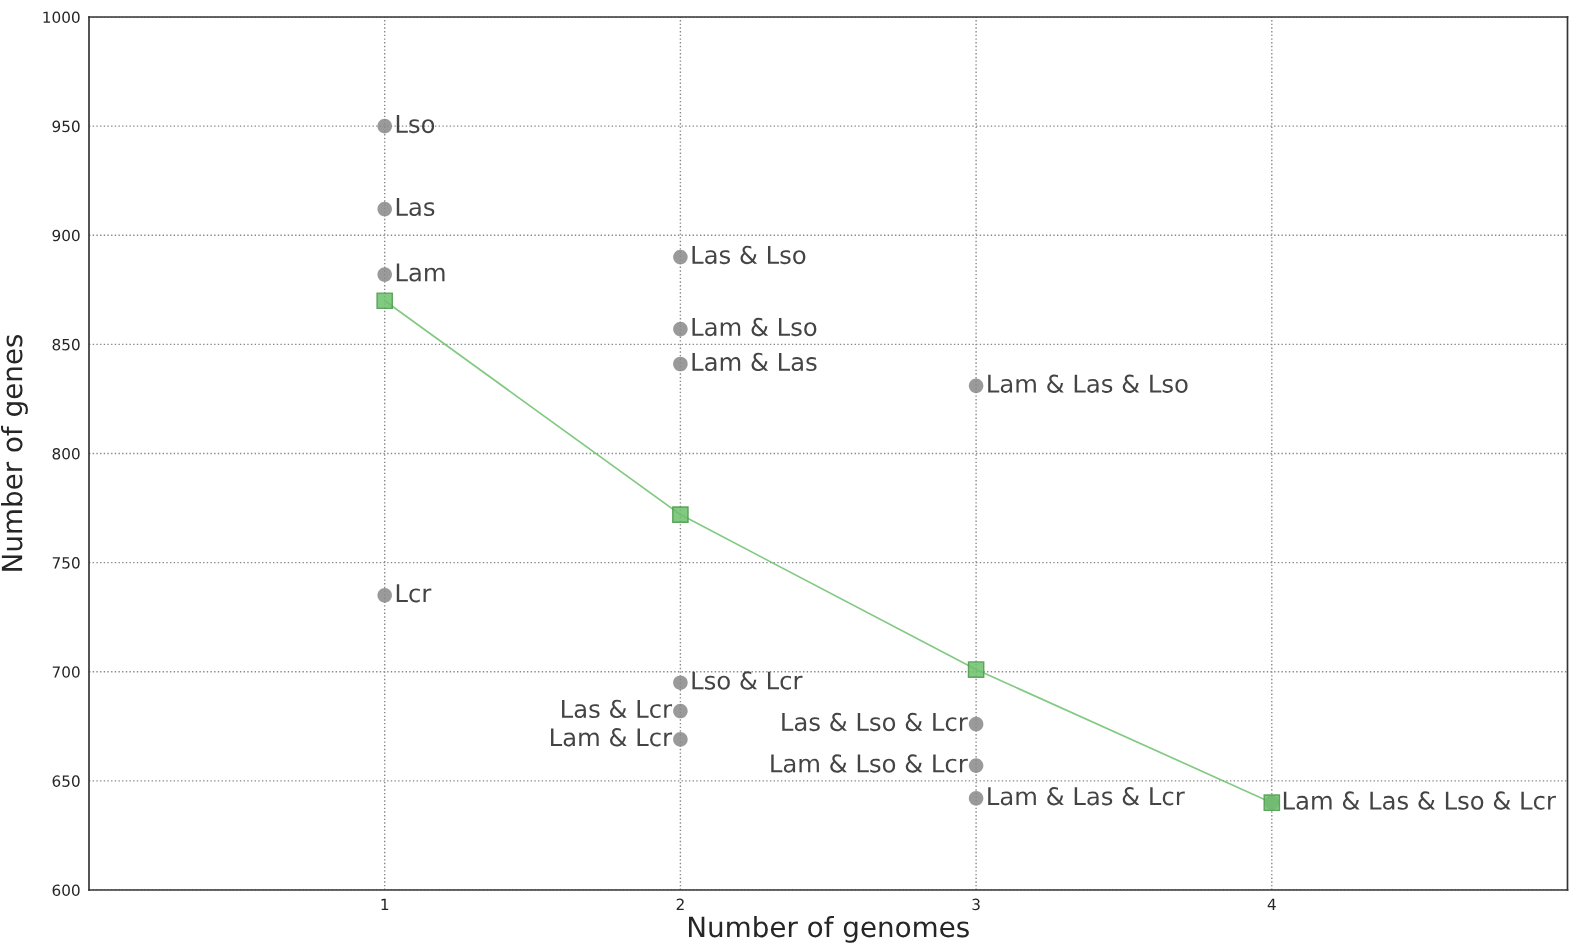 Image resolution: width=1569 pixels, height=945 pixels. Describe the element at coordinates (66, 563) in the screenshot. I see `y-tick-label: 750` at that location.